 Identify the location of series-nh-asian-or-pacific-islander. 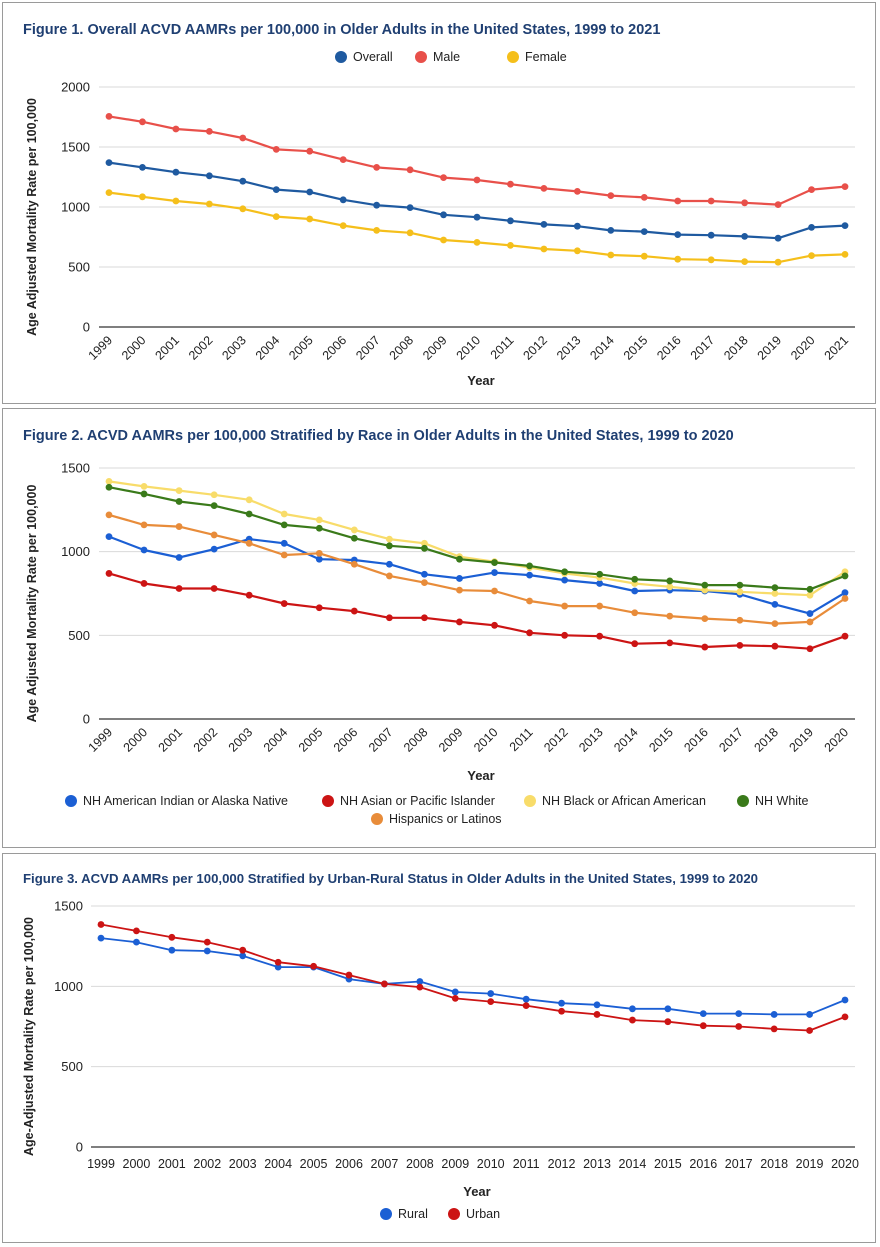
(477, 611).